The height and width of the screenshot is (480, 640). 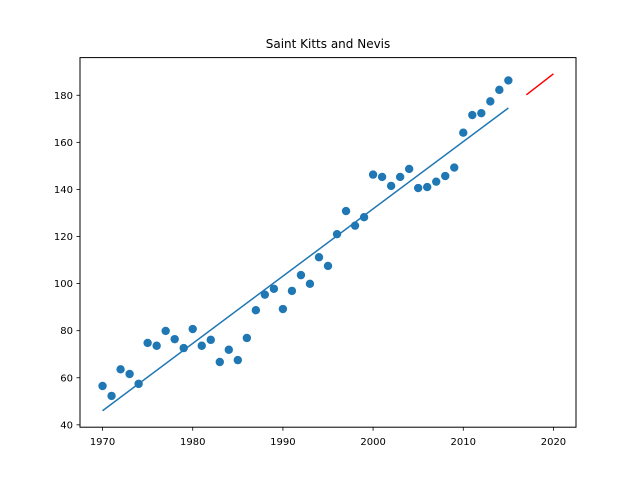 What do you see at coordinates (66, 378) in the screenshot?
I see `y-tick-label: 60` at bounding box center [66, 378].